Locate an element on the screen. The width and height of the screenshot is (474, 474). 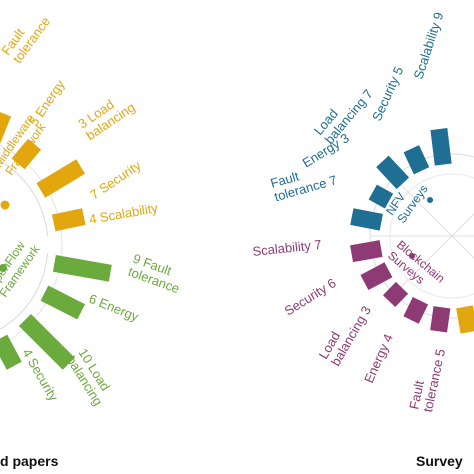
middleware-label-load-balancing: 3 Loadbalancing is located at coordinates (106, 115).